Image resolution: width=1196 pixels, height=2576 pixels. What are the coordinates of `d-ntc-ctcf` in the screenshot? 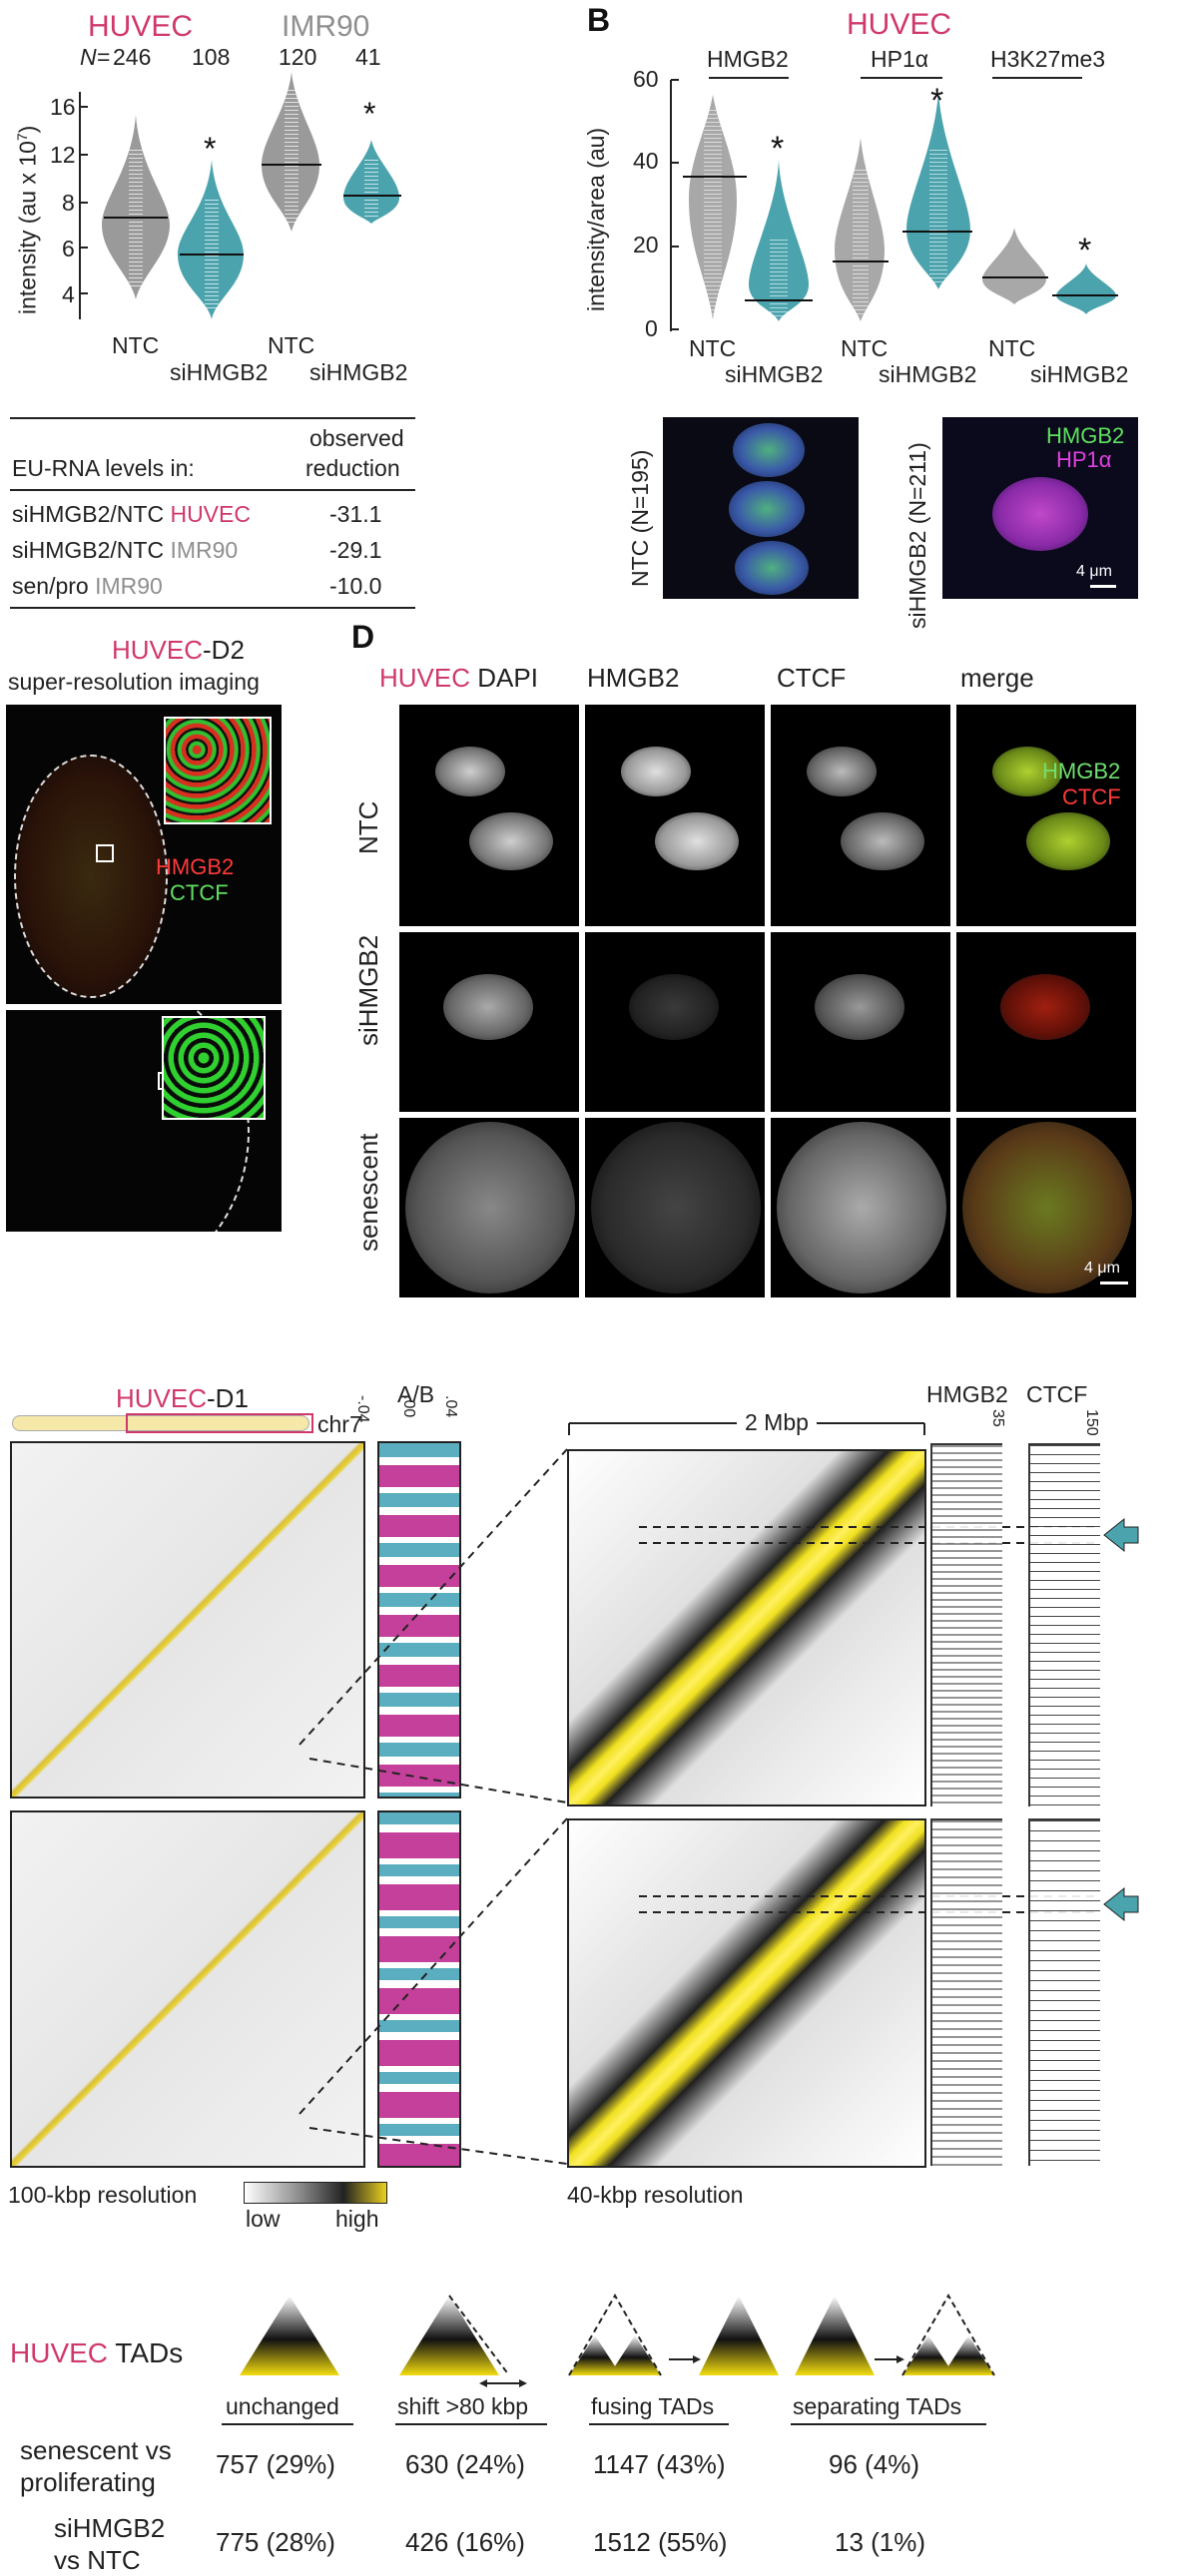 It's located at (861, 815).